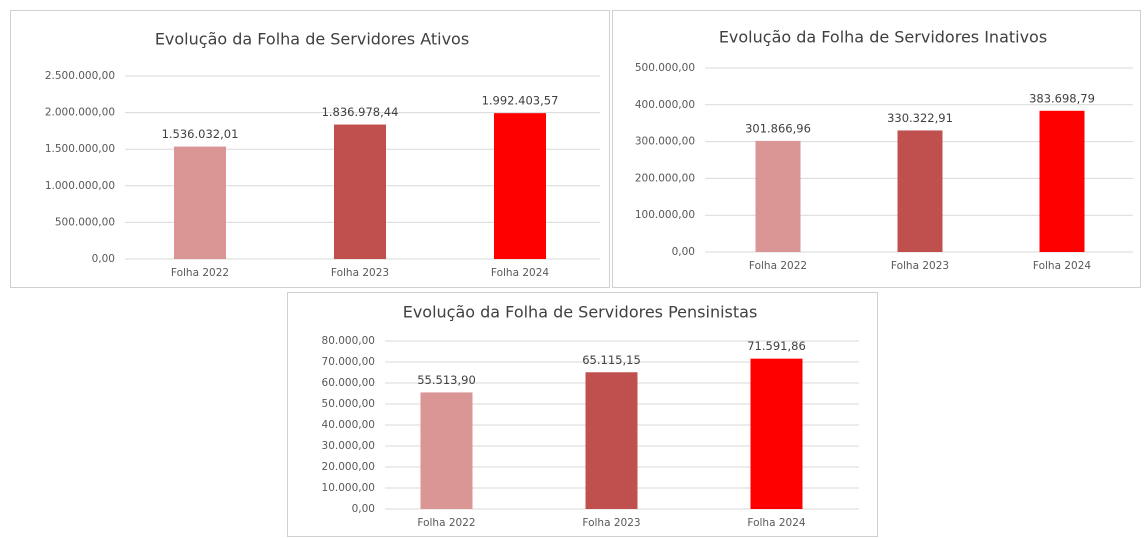 The height and width of the screenshot is (538, 1144). Describe the element at coordinates (1062, 98) in the screenshot. I see `value-label: 383.698,79` at that location.